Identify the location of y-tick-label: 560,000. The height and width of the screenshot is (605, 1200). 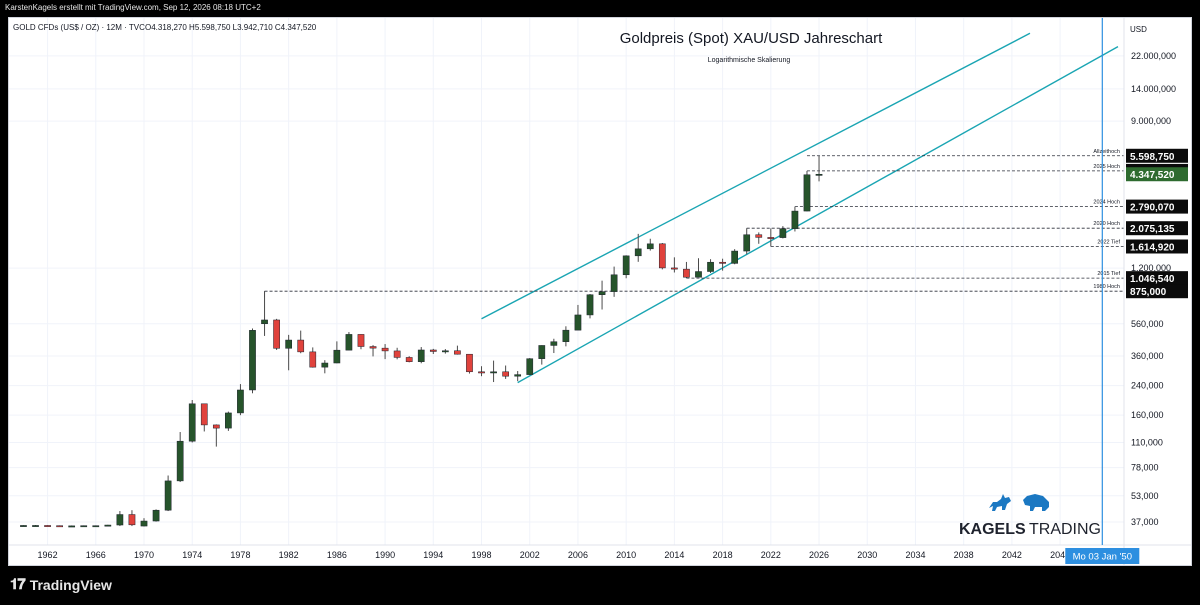
(1147, 324).